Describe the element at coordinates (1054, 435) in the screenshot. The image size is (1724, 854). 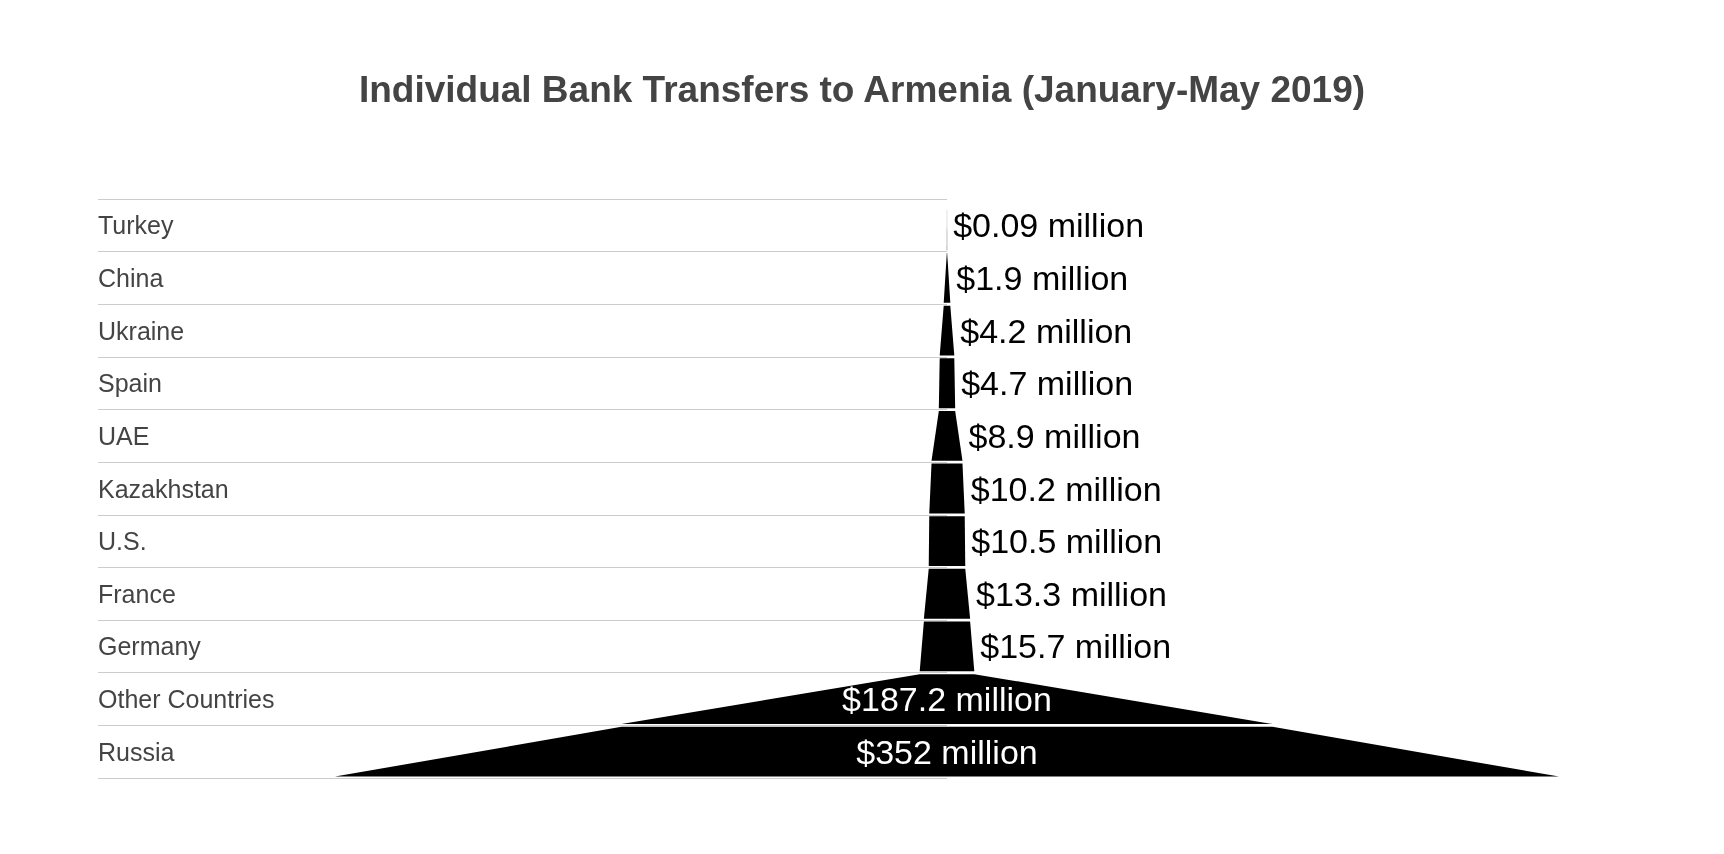
I see `data-label: $8.9 million` at that location.